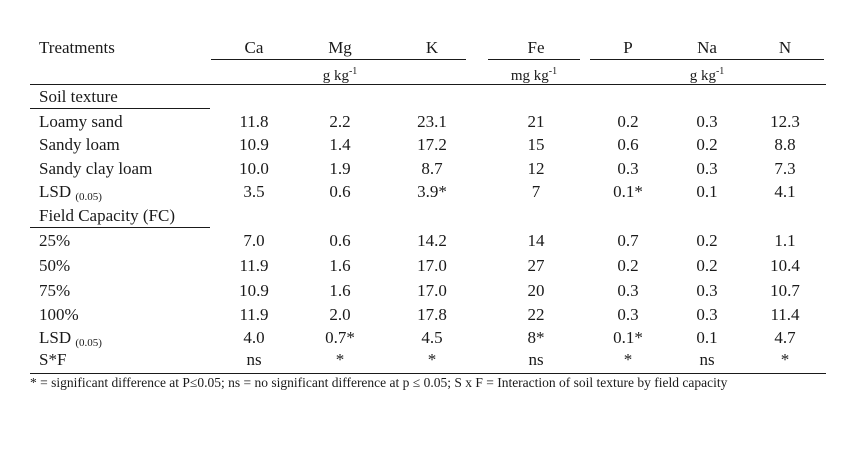 Image resolution: width=860 pixels, height=456 pixels. I want to click on soil-row-1-label: Loamy sand, so click(81, 121).